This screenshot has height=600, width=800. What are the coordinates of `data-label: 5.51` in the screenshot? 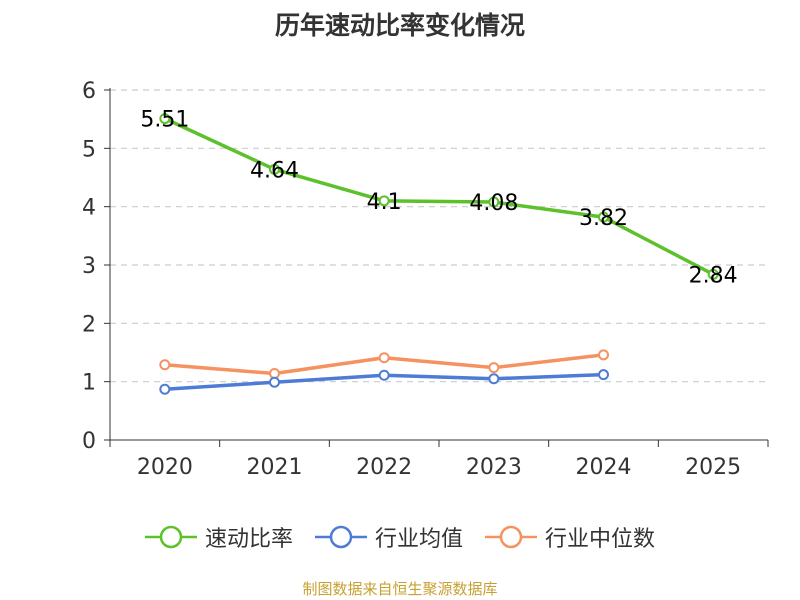 It's located at (164, 120).